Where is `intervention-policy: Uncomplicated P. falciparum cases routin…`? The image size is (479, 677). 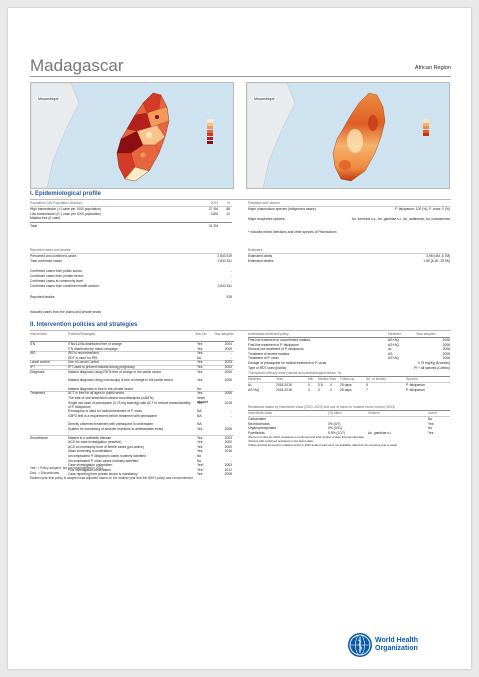
intervention-policy: Uncomplicated P. falciparum cases routin… is located at coordinates (107, 456).